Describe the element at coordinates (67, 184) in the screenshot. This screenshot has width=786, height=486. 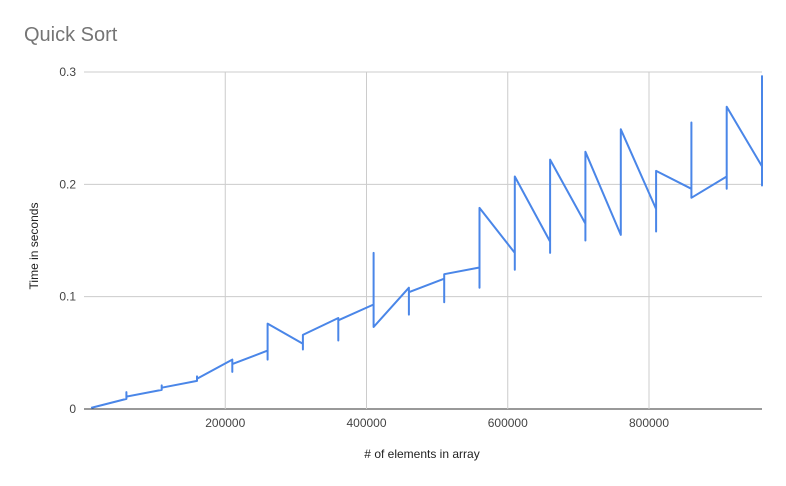
I see `y-tick-label: 0.2` at that location.